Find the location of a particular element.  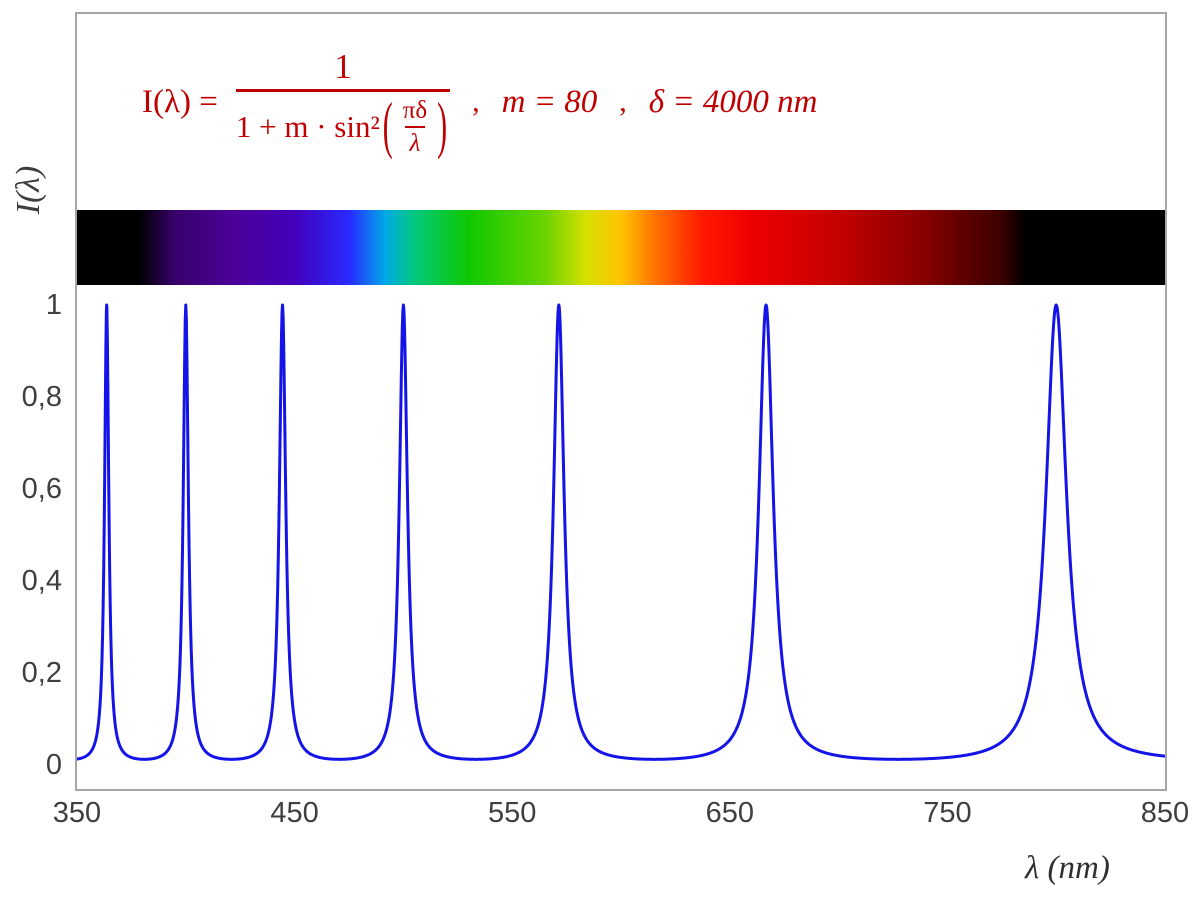

y-tick-label: 0,6 is located at coordinates (41, 489).